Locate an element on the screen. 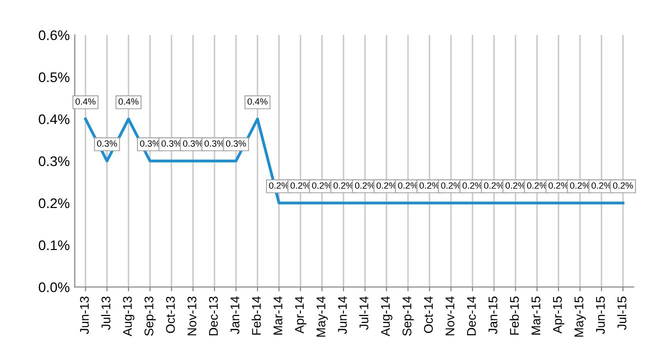 This screenshot has height=350, width=650. x-tick-label: Aug-13 is located at coordinates (128, 316).